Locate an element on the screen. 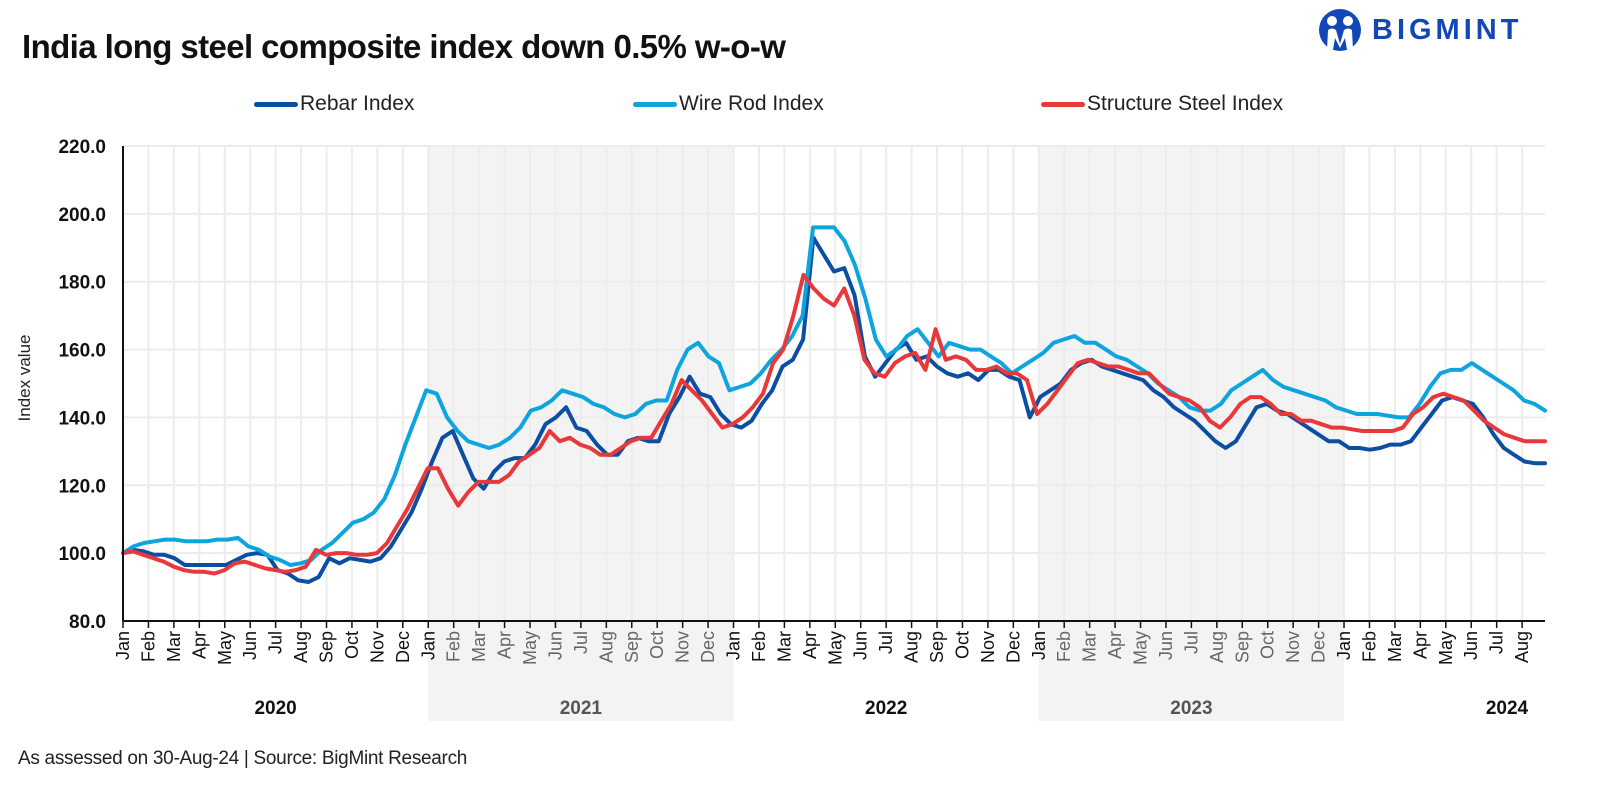  y-axis-ticks: 80.0 100.0 120.0 140.0 160.0 180.0 200.0 220.0 is located at coordinates (82, 385).